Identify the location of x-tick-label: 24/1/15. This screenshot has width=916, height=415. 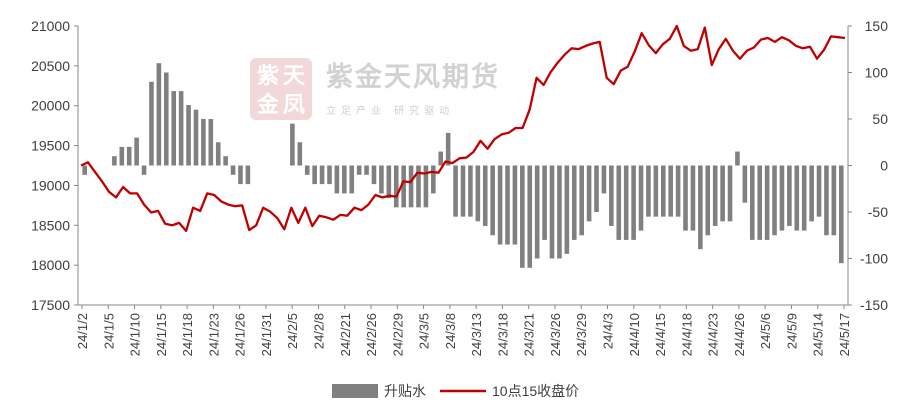
(161, 334).